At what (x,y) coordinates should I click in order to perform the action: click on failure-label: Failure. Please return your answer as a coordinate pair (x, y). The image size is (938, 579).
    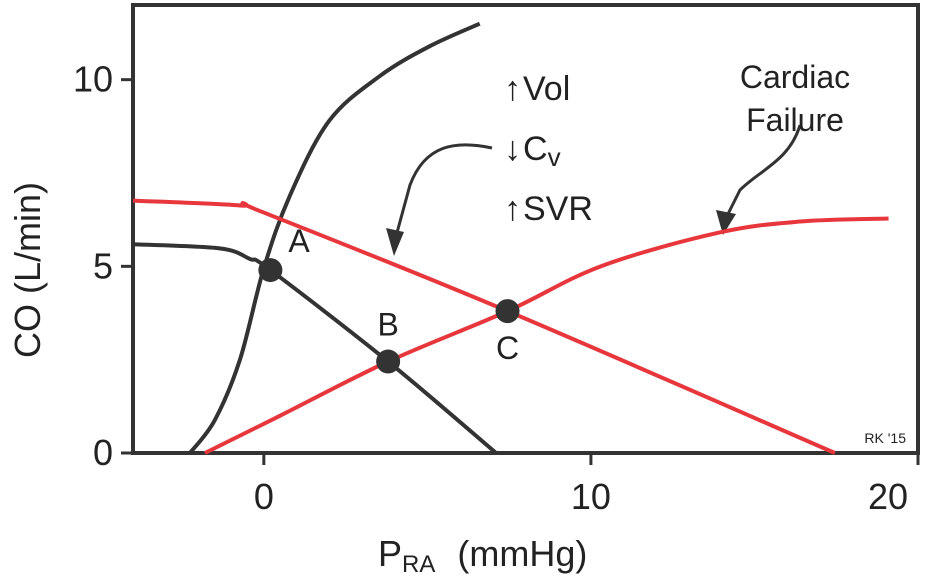
    Looking at the image, I should click on (795, 120).